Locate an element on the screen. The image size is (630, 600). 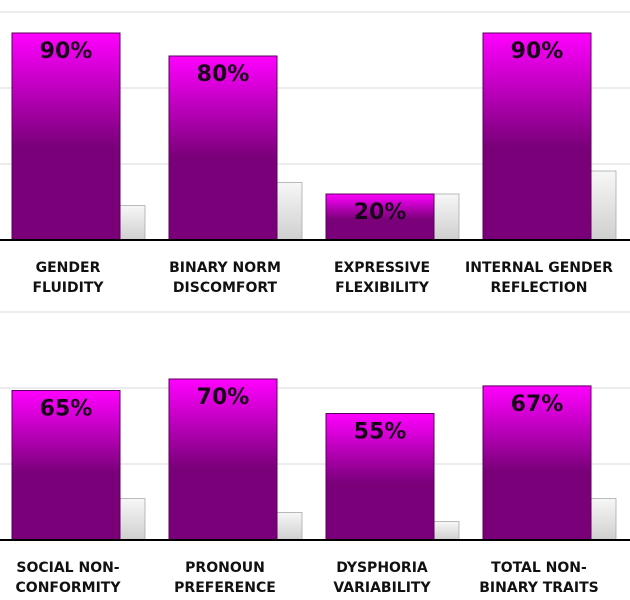
category-label: BINARY NORM DISCOMFORT is located at coordinates (225, 278).